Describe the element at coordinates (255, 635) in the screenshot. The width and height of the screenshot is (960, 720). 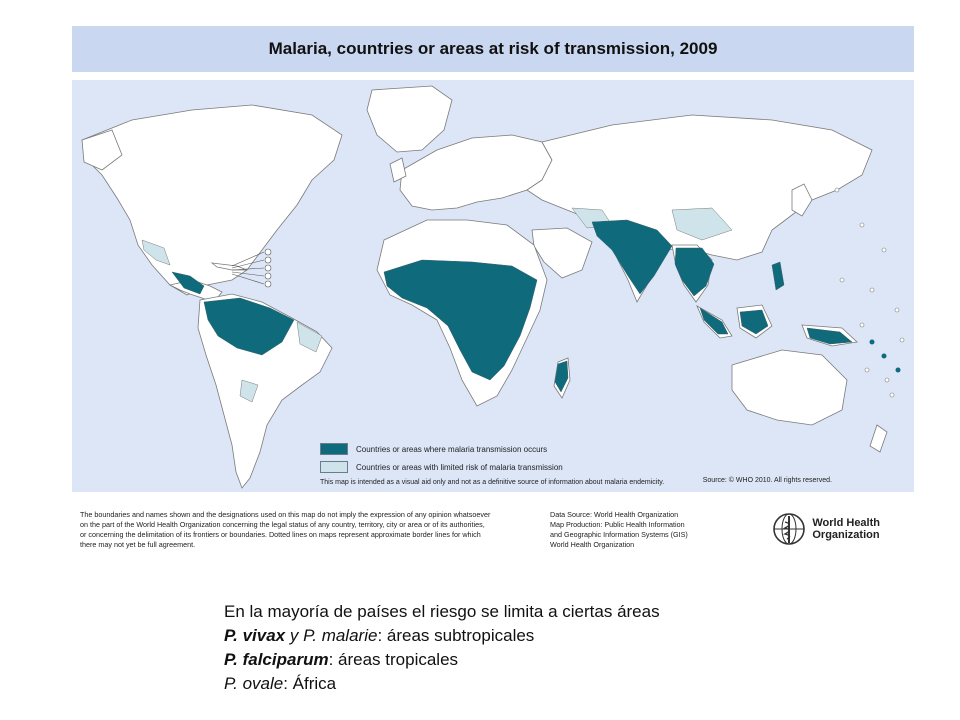
I see `species-vivax: P. vivax` at that location.